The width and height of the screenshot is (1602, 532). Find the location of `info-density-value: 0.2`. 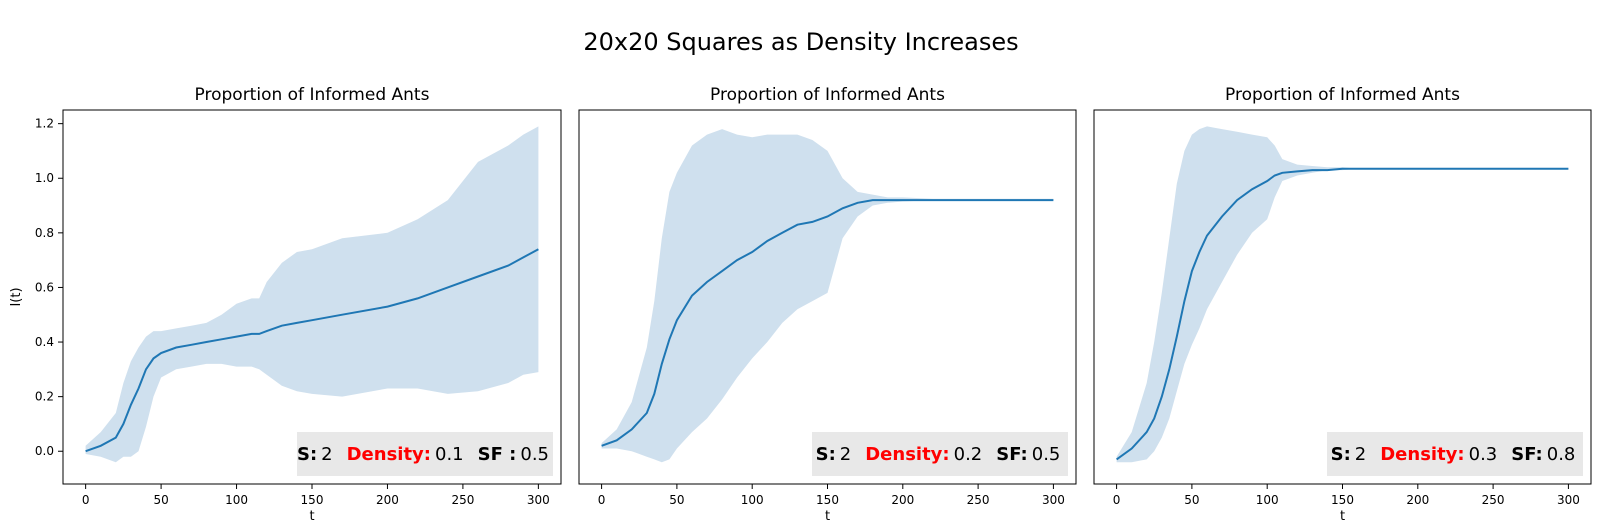

info-density-value: 0.2 is located at coordinates (968, 454).